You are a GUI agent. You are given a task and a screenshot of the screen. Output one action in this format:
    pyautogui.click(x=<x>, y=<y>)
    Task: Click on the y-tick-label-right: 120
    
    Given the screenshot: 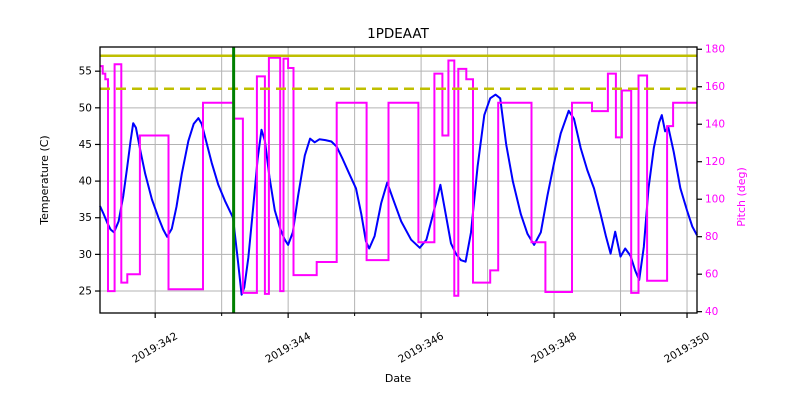 What is the action you would take?
    pyautogui.click(x=715, y=162)
    